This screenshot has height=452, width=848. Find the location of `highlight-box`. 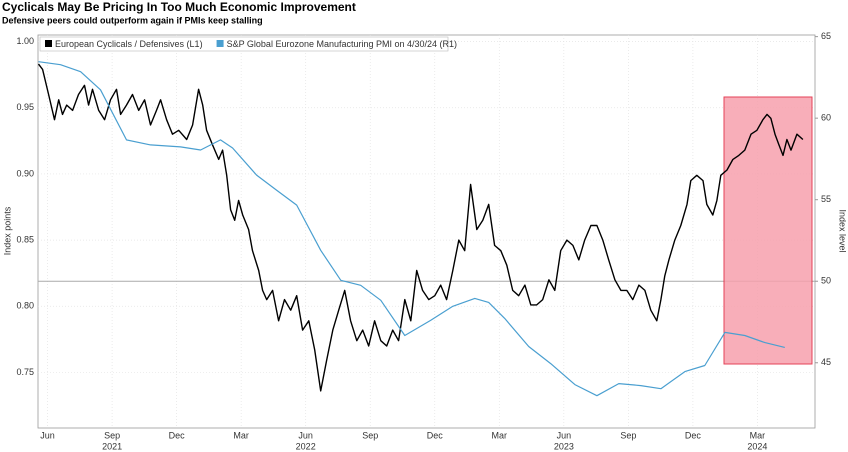

highlight-box is located at coordinates (768, 230).